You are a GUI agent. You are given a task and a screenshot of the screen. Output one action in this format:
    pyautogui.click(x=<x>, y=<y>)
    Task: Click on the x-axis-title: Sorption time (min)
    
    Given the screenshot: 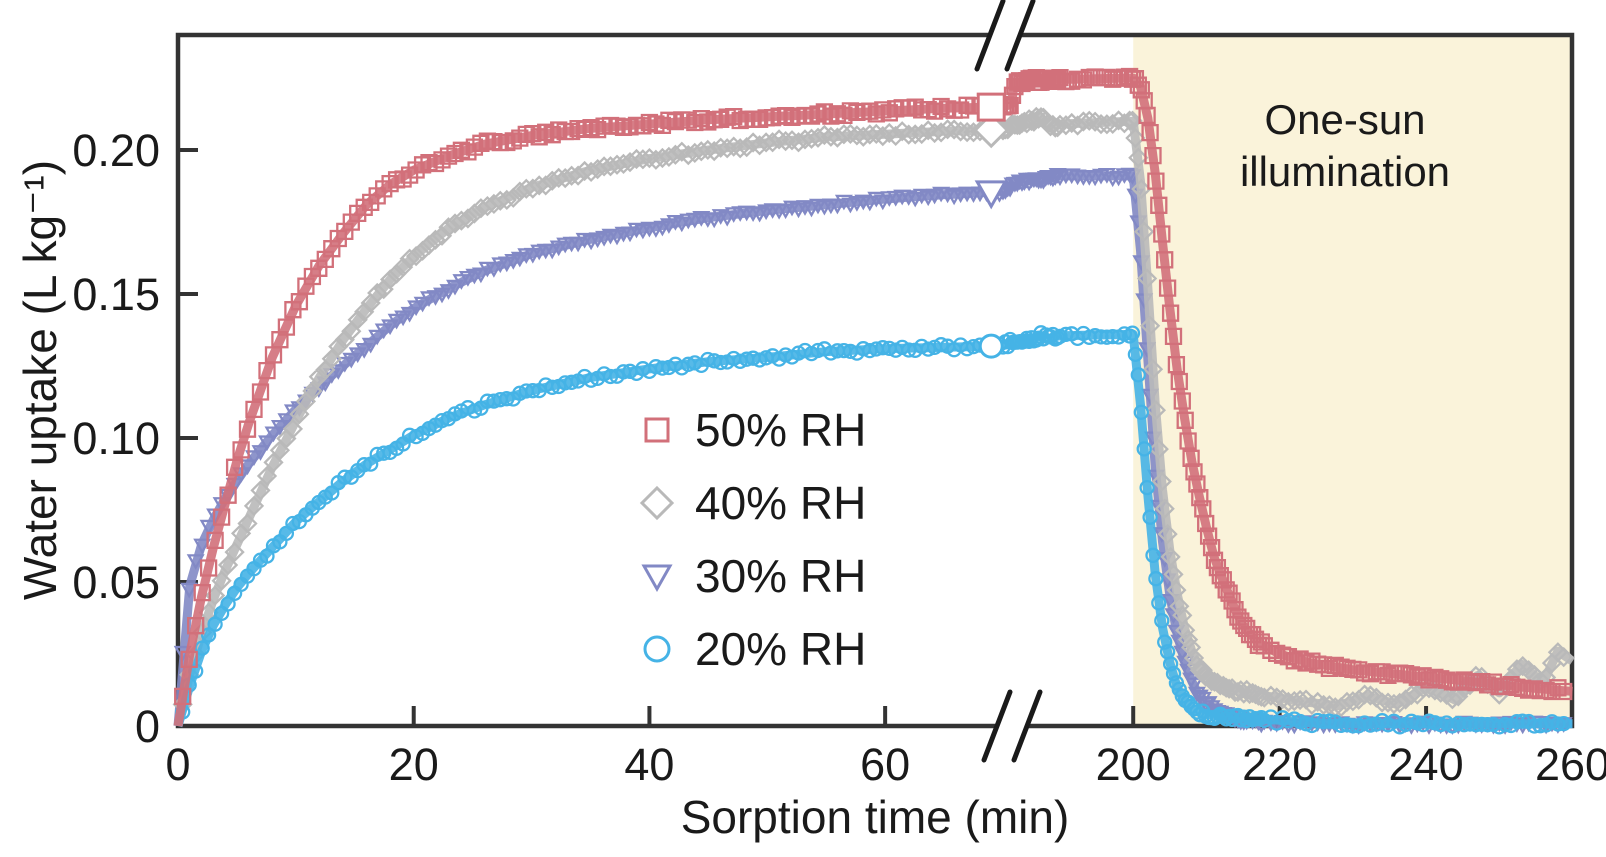 What is the action you would take?
    pyautogui.click(x=875, y=817)
    